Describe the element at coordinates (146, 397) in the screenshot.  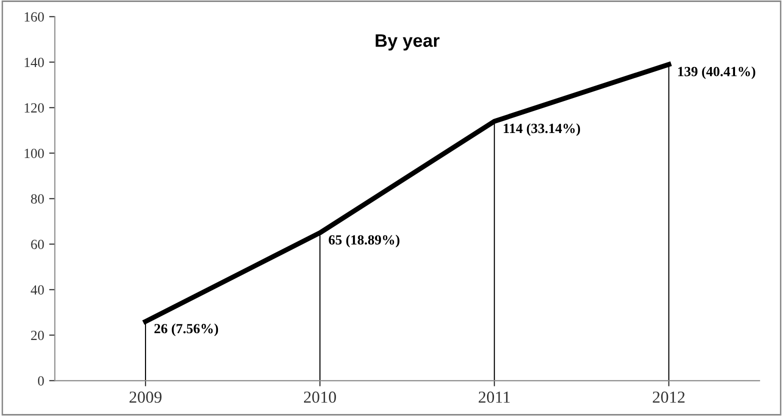
I see `x-tick-label: 2009` at that location.